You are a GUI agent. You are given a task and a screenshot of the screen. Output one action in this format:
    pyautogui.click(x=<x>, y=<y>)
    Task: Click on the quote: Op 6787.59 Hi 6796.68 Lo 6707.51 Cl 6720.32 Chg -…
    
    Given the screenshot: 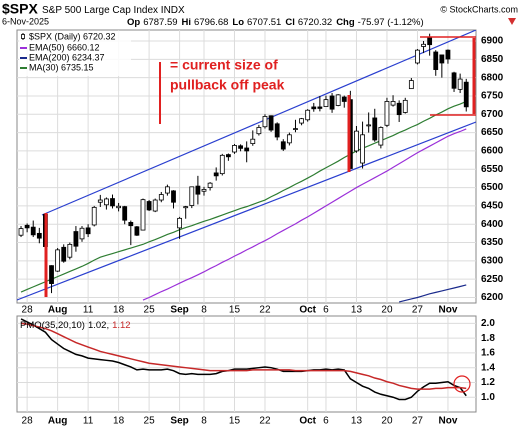 What is the action you would take?
    pyautogui.click(x=275, y=22)
    